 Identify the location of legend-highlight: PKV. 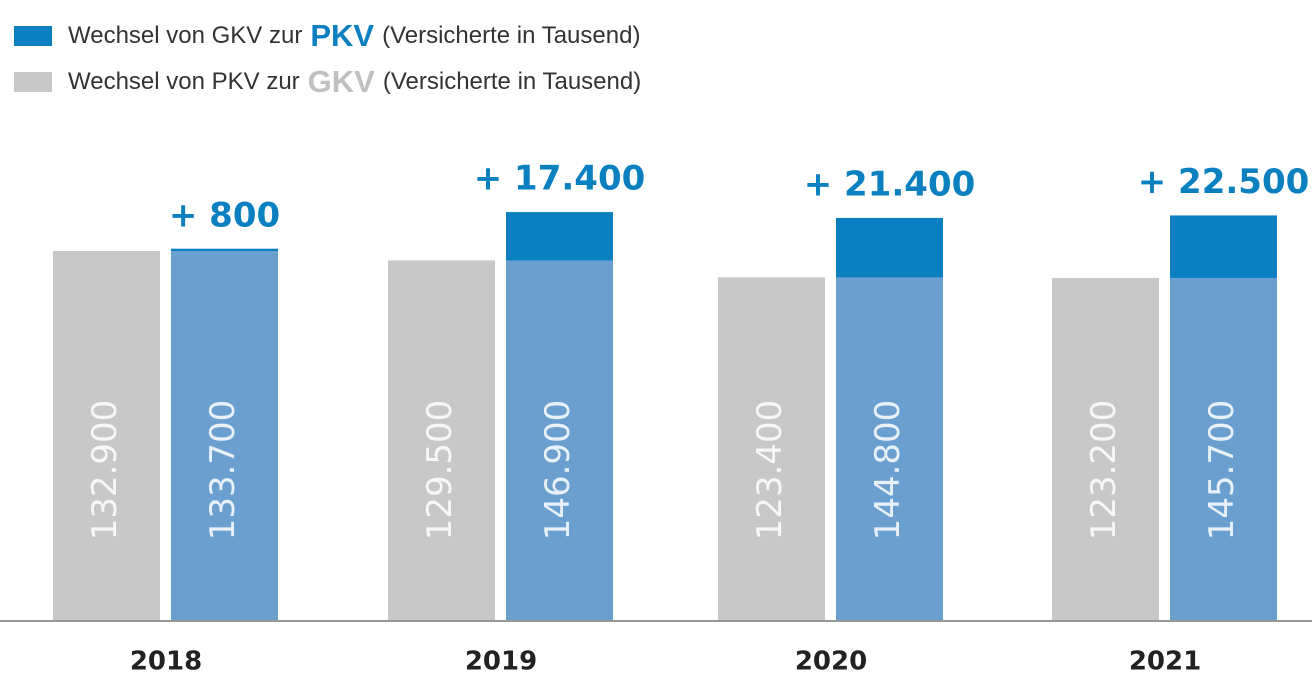
(342, 35).